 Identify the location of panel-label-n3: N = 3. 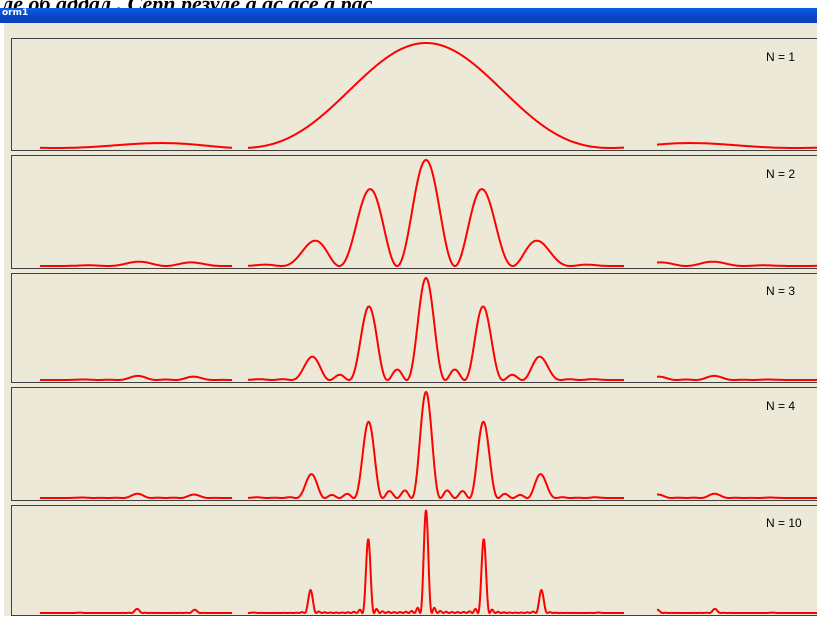
(781, 291).